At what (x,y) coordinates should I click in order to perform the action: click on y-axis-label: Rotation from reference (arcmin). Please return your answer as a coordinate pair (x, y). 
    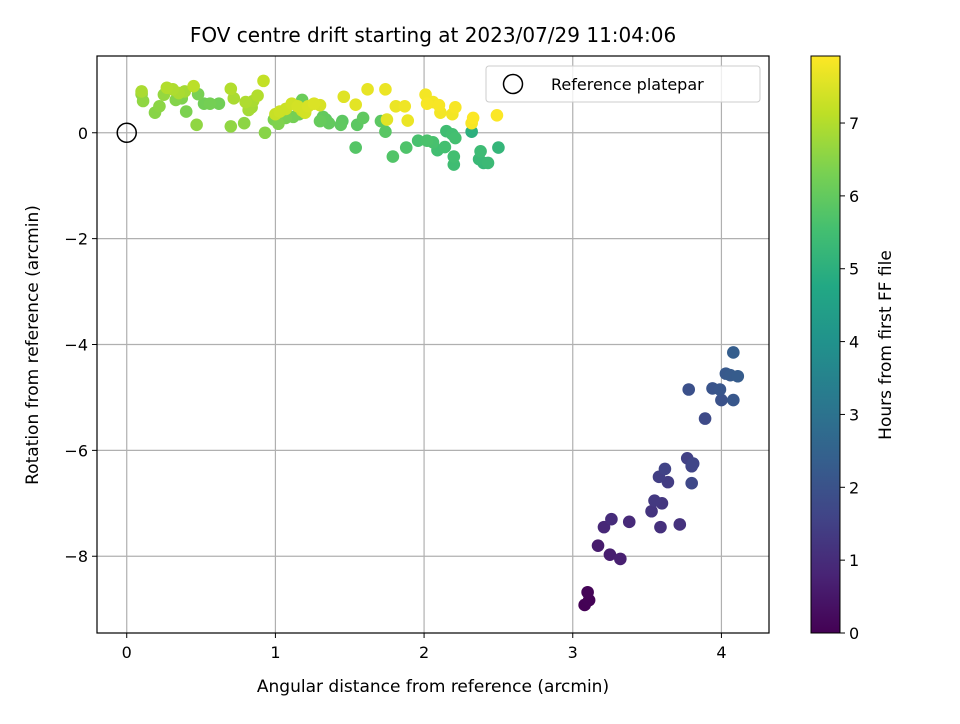
    Looking at the image, I should click on (33, 345).